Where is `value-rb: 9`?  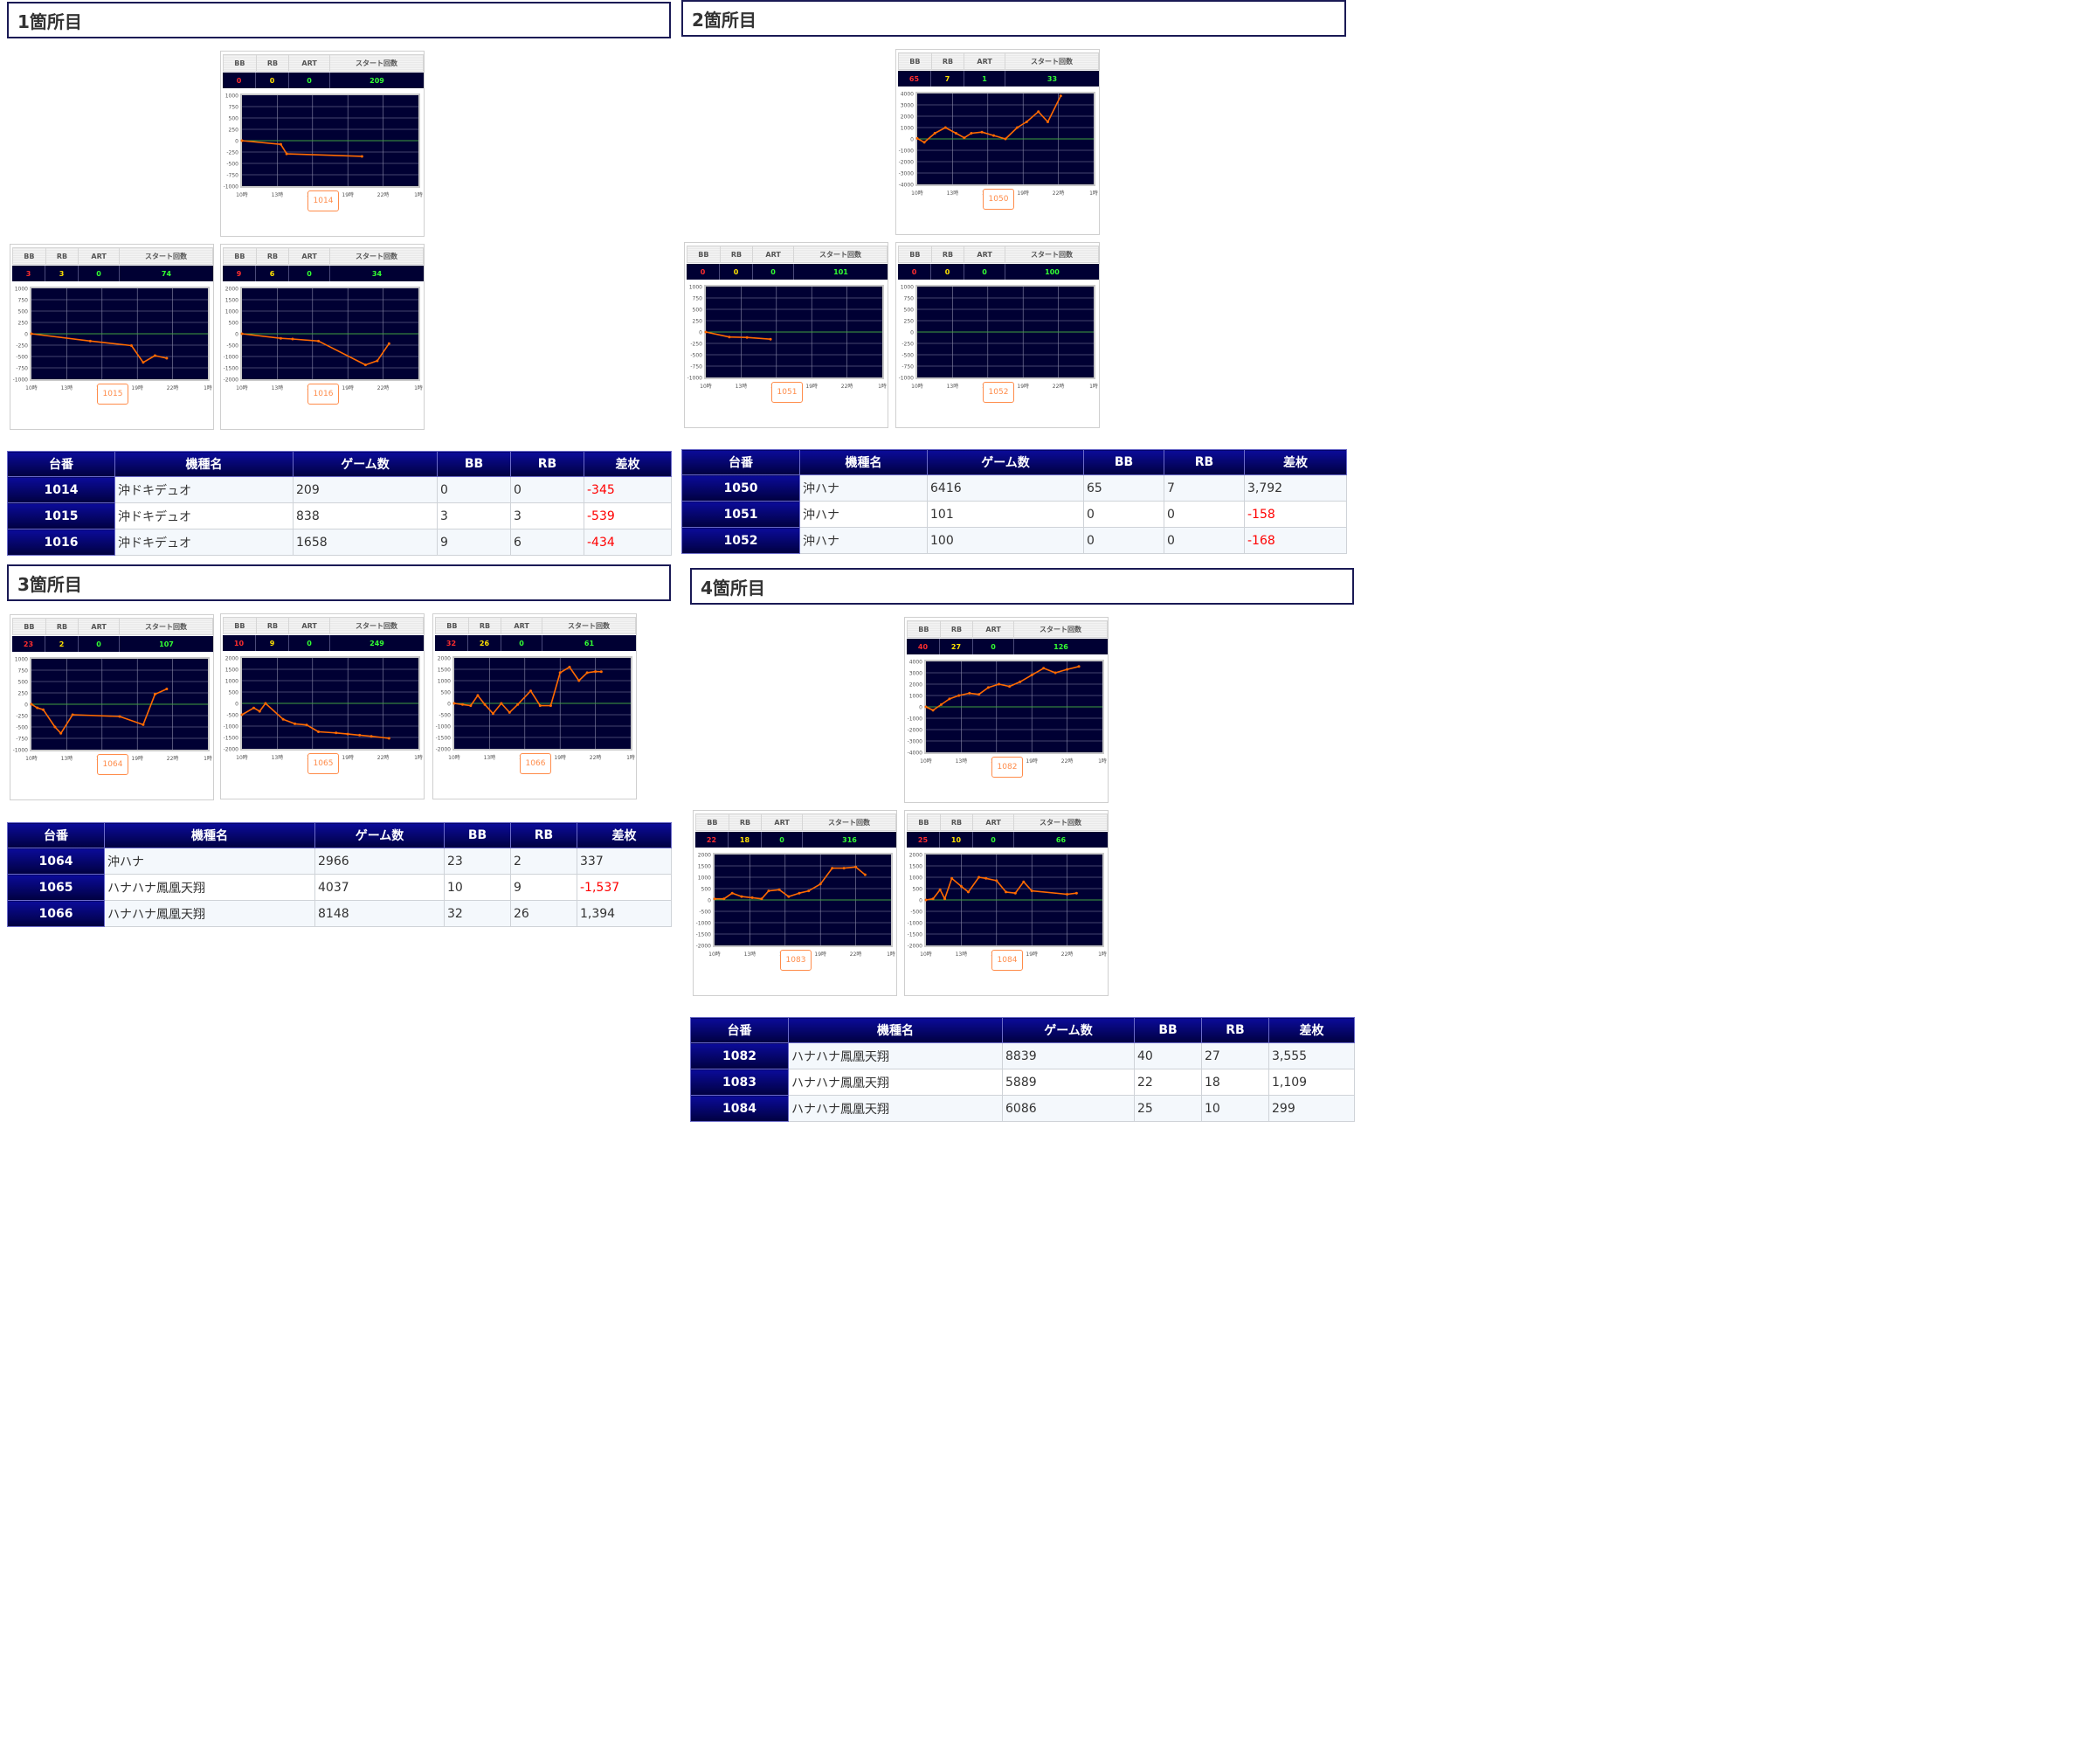 value-rb: 9 is located at coordinates (272, 643).